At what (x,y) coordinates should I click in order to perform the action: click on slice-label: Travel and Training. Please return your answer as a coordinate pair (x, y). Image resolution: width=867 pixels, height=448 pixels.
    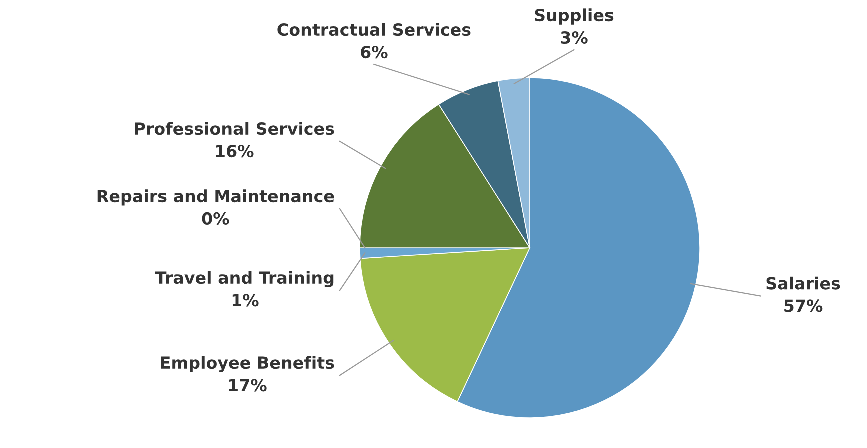
    Looking at the image, I should click on (244, 279).